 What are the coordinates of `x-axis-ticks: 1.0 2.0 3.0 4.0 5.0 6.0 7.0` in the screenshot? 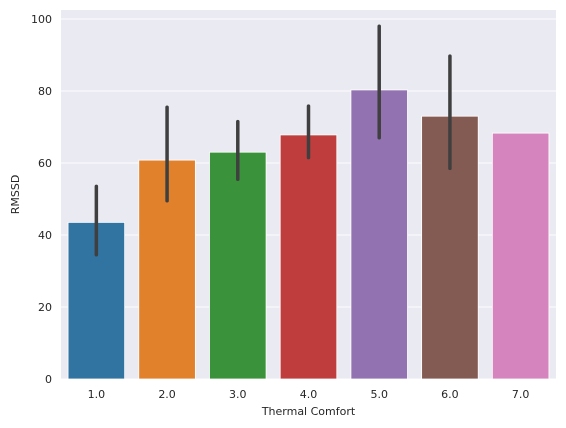 It's located at (309, 394).